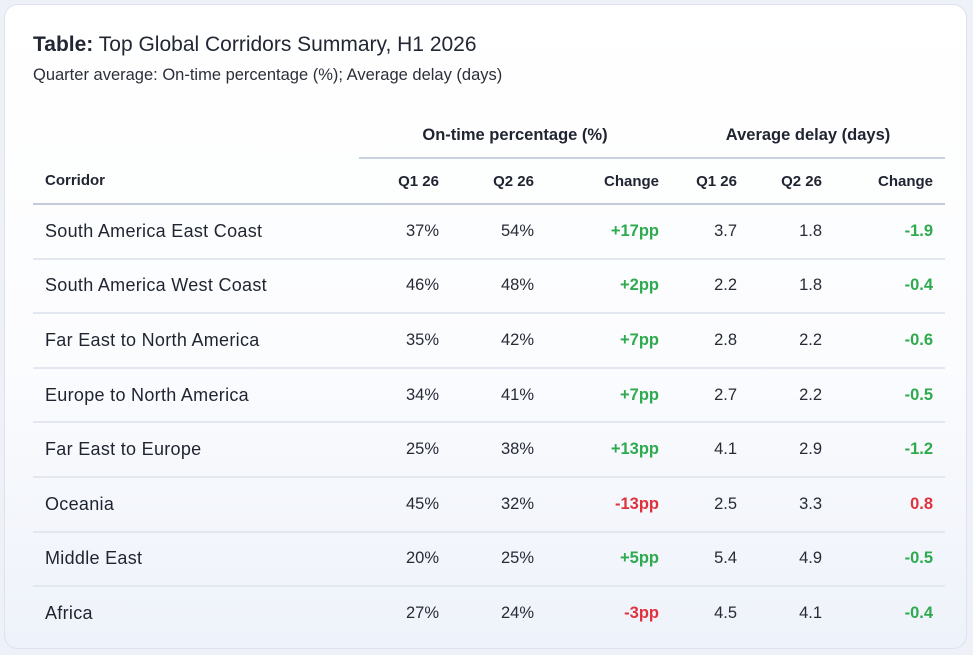  What do you see at coordinates (196, 286) in the screenshot?
I see `cell-corridor: South America West Coast` at bounding box center [196, 286].